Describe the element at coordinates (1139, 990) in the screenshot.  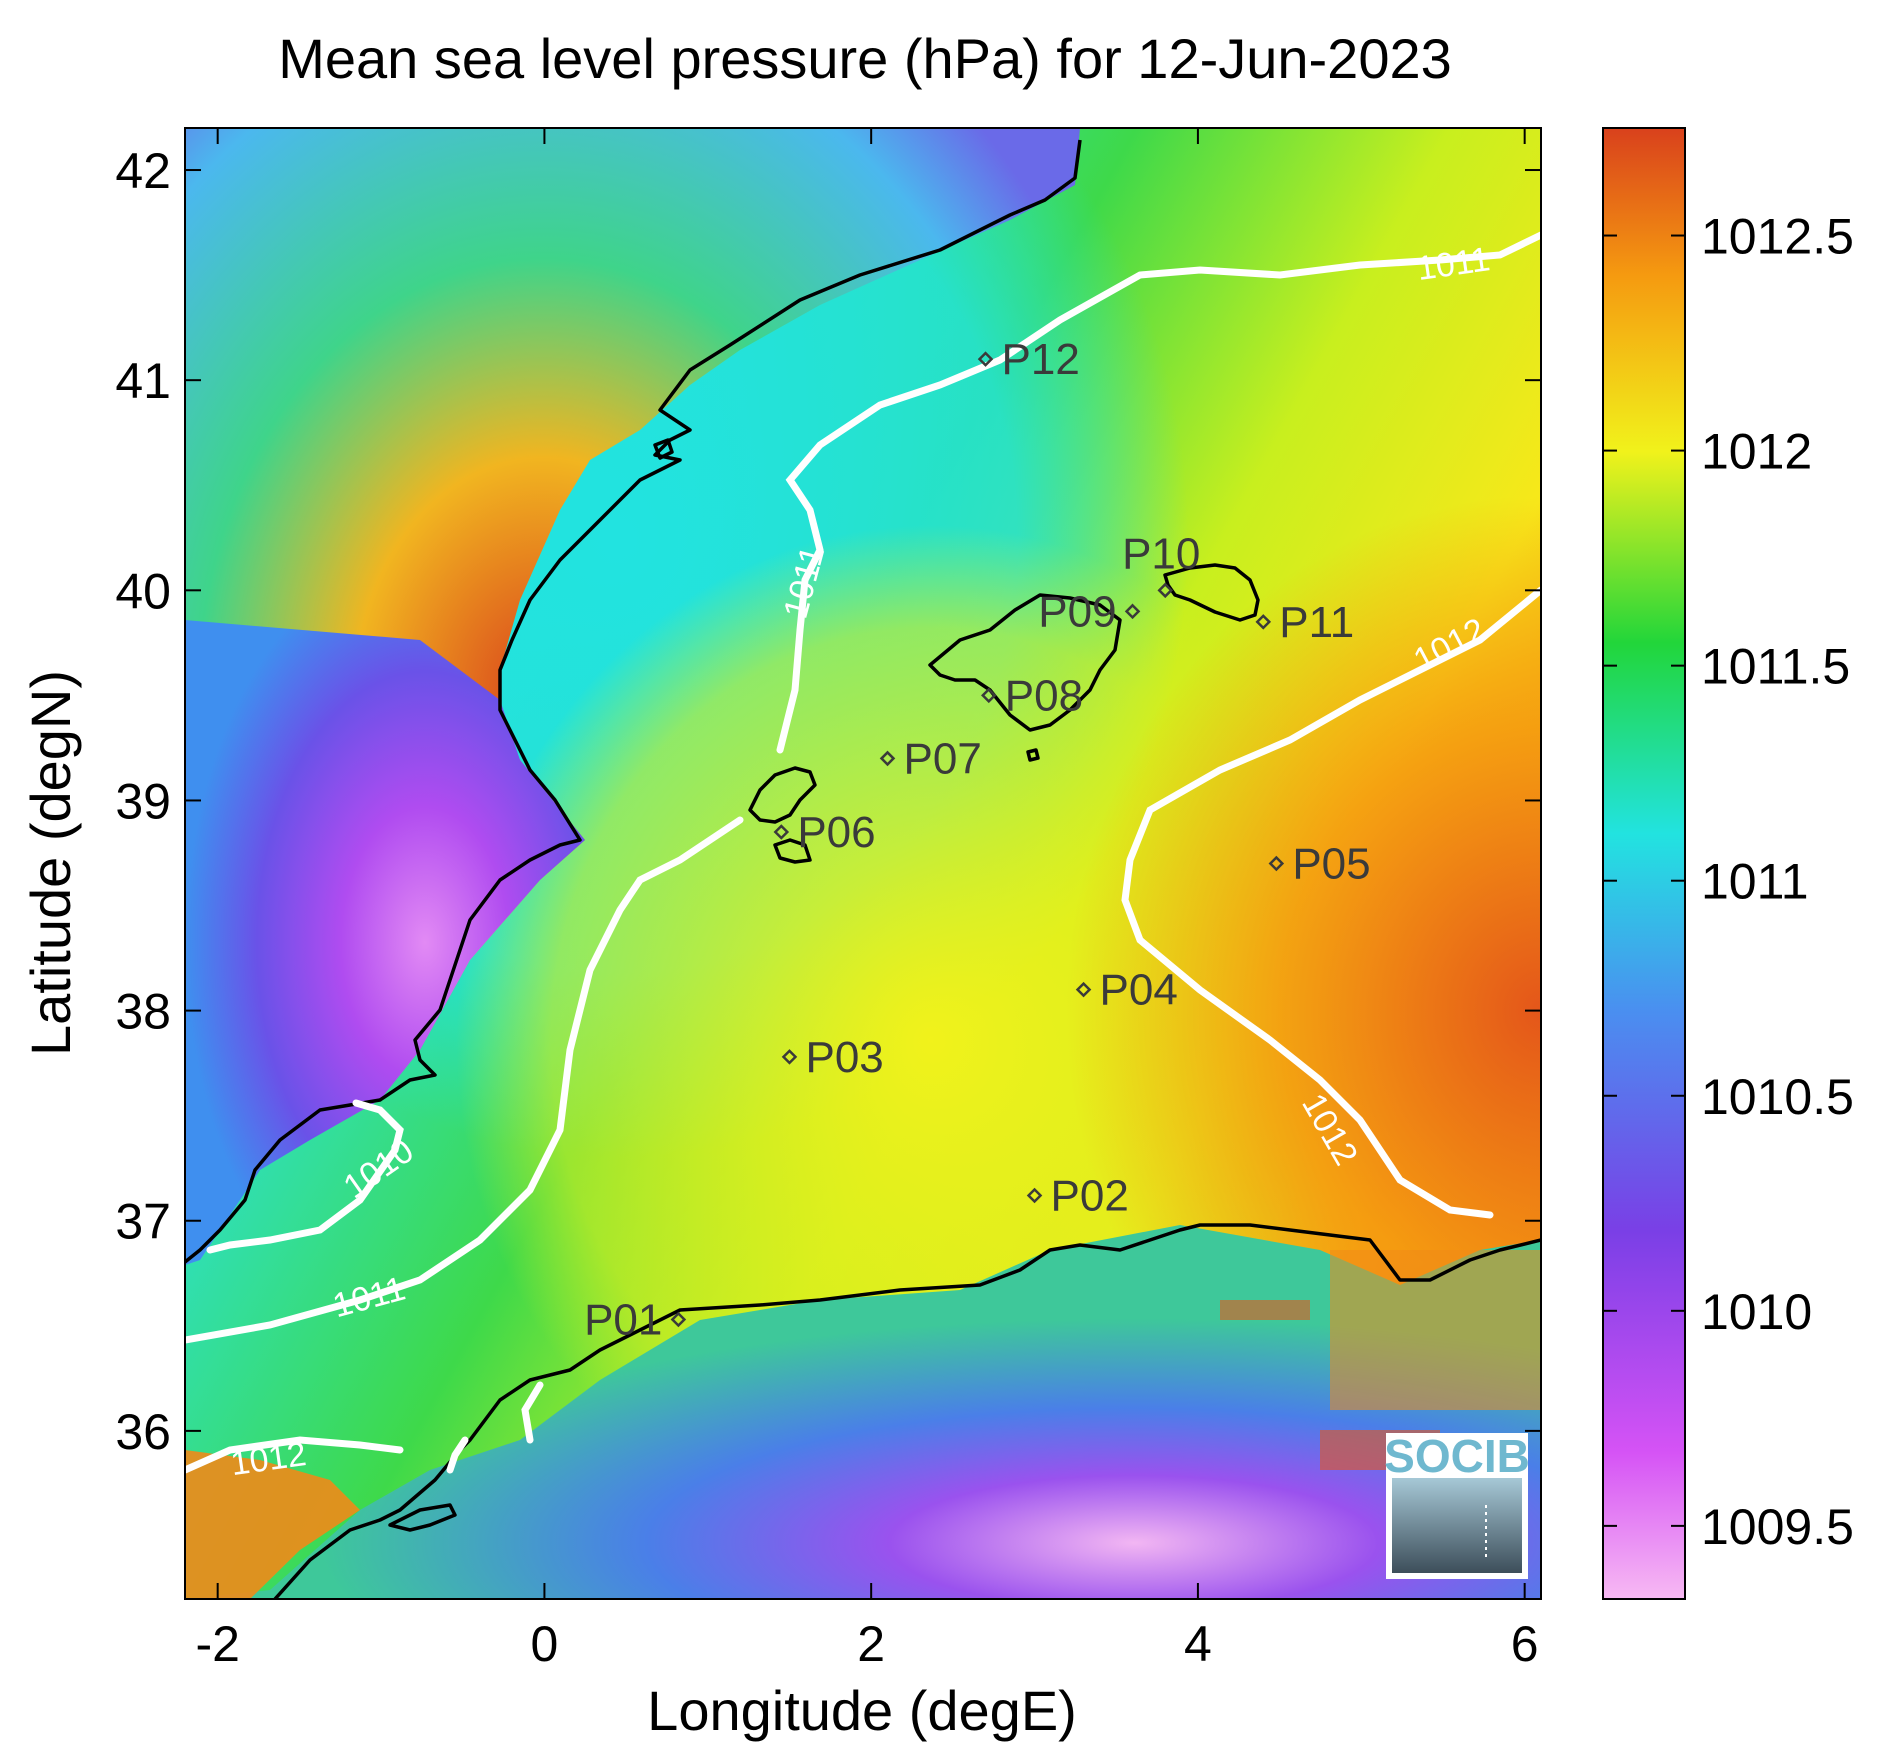
I see `point-label: P04` at that location.